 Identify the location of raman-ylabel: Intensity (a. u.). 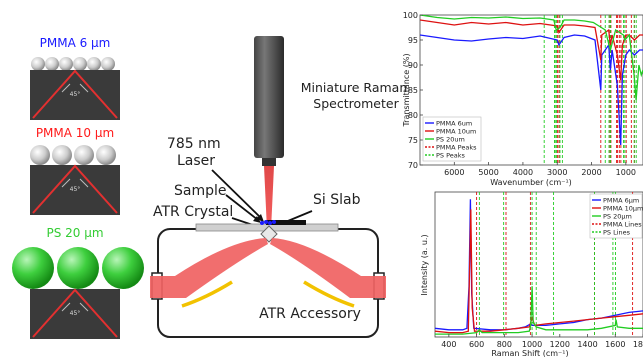
(424, 264).